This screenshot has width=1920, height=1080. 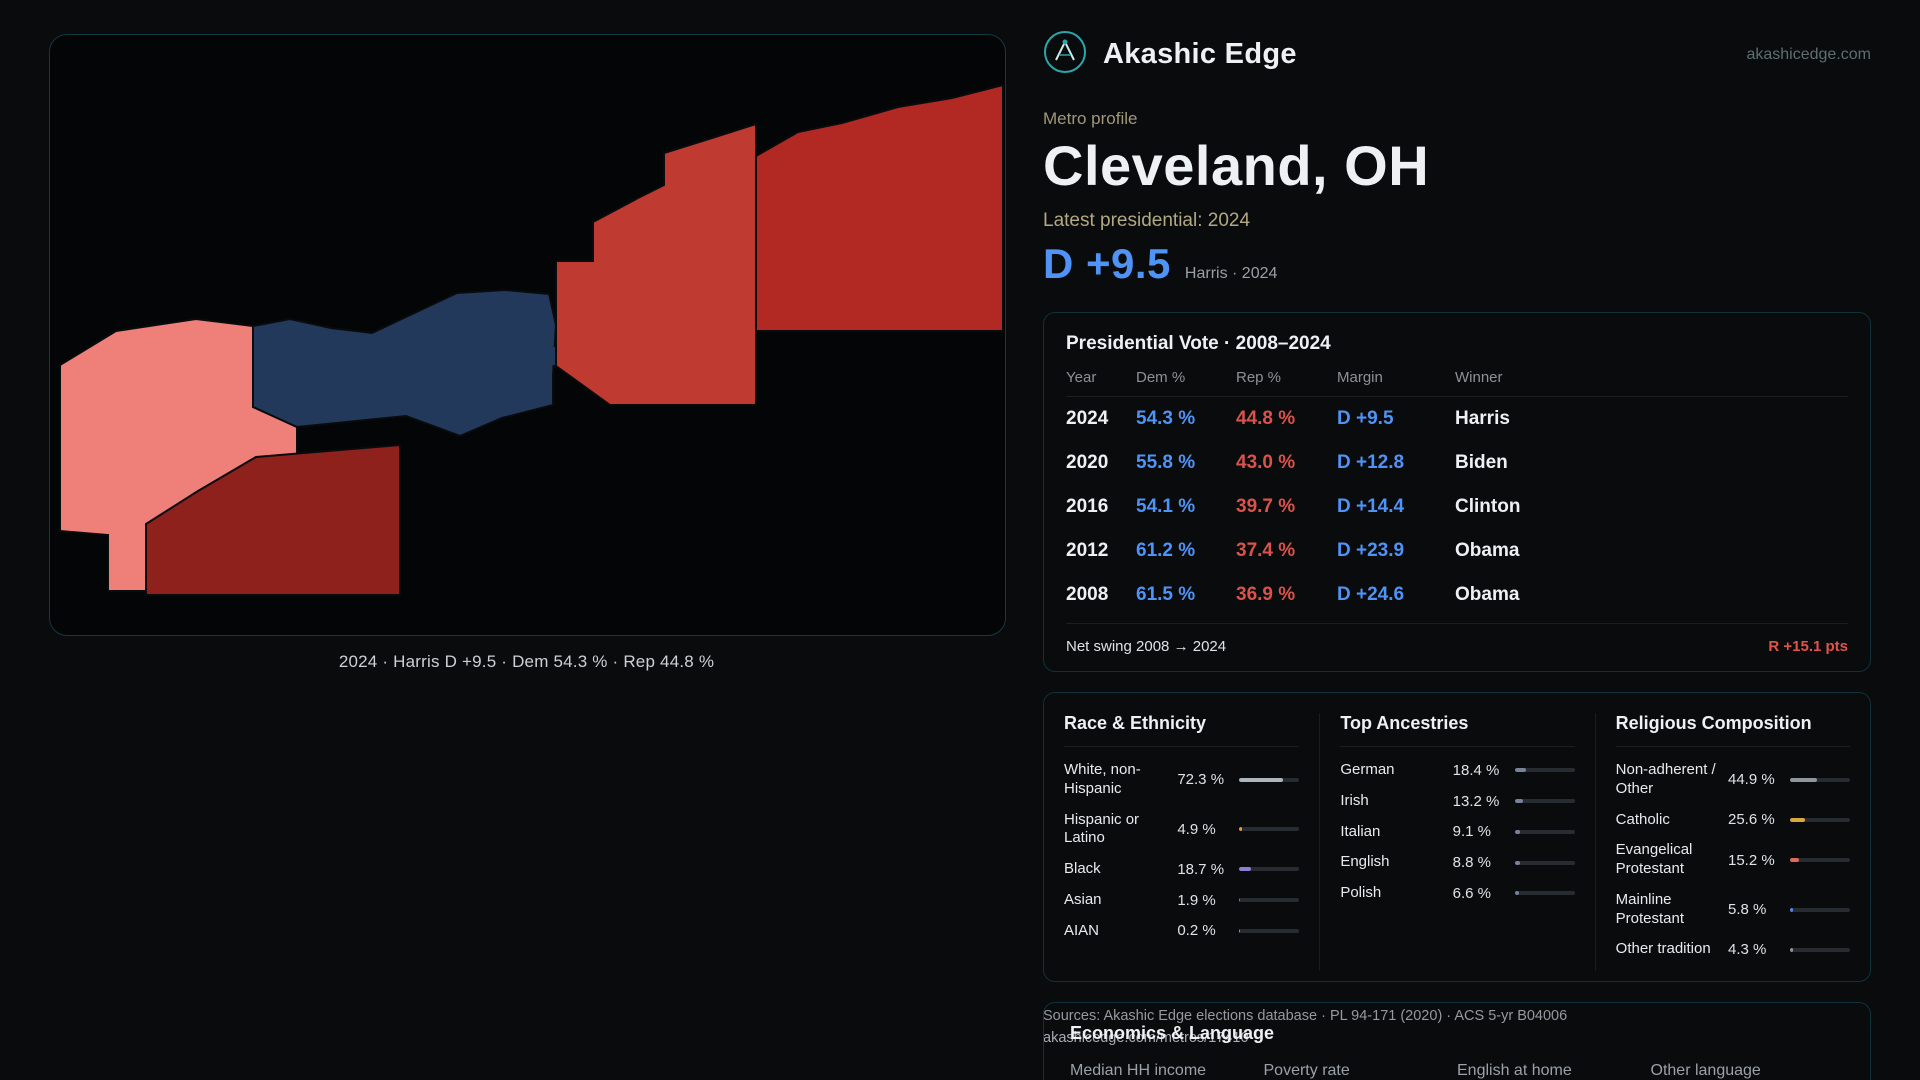 I want to click on dem-cell: 61.5 %, so click(x=1166, y=594).